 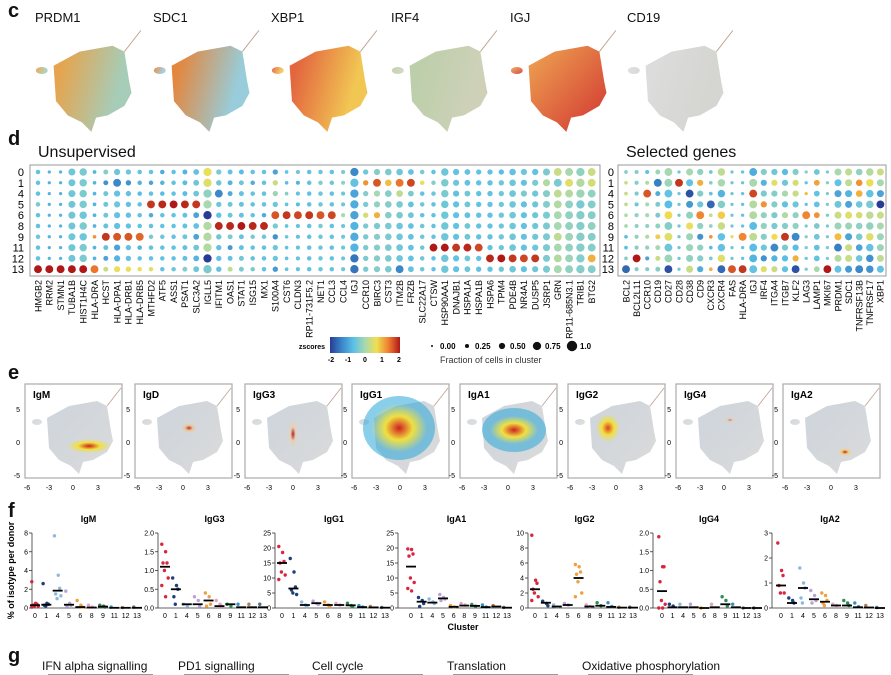 I want to click on row-label-cluster-6: 6, so click(x=611, y=216).